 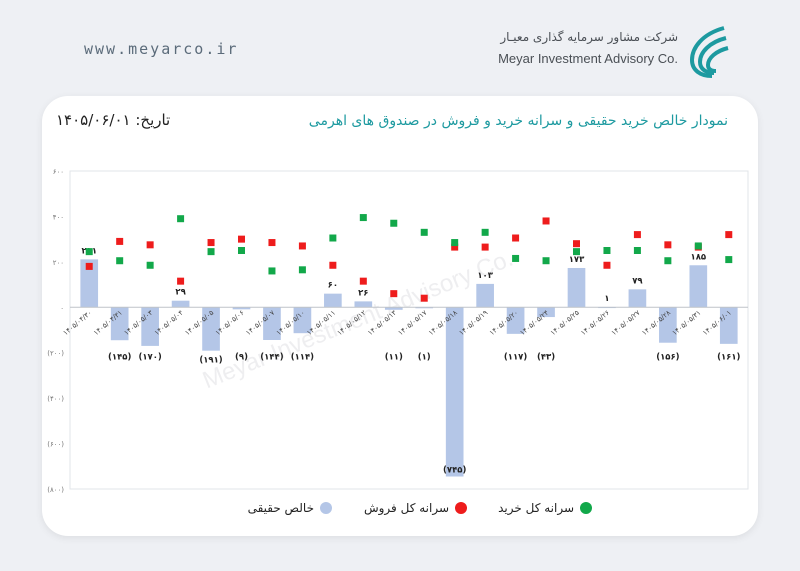 What do you see at coordinates (699, 257) in the screenshot?
I see `net-value-label: ۱۸۵` at bounding box center [699, 257].